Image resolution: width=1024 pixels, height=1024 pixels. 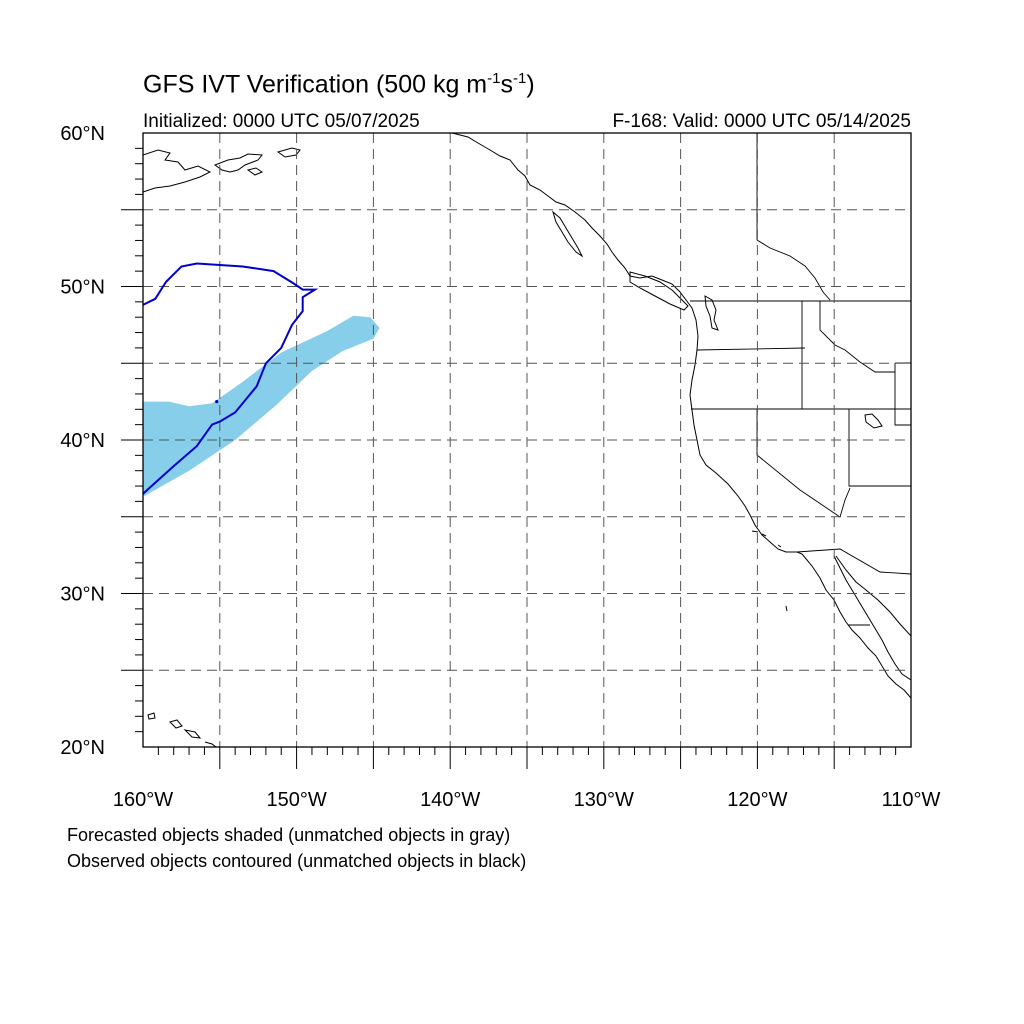 I want to click on lon-label: 140°W, so click(x=450, y=800).